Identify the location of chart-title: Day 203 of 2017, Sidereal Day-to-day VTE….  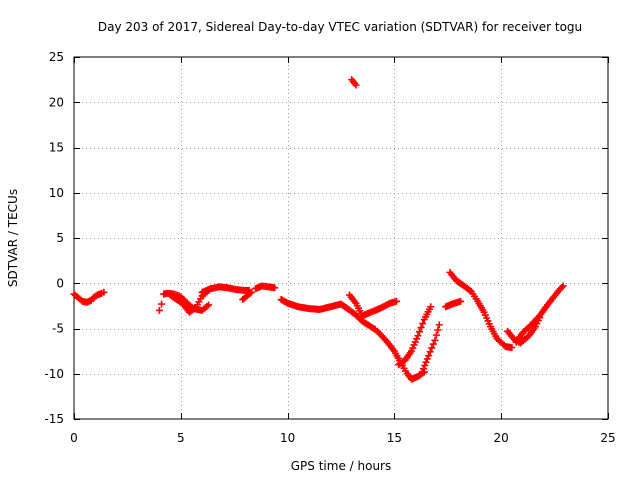
(340, 27).